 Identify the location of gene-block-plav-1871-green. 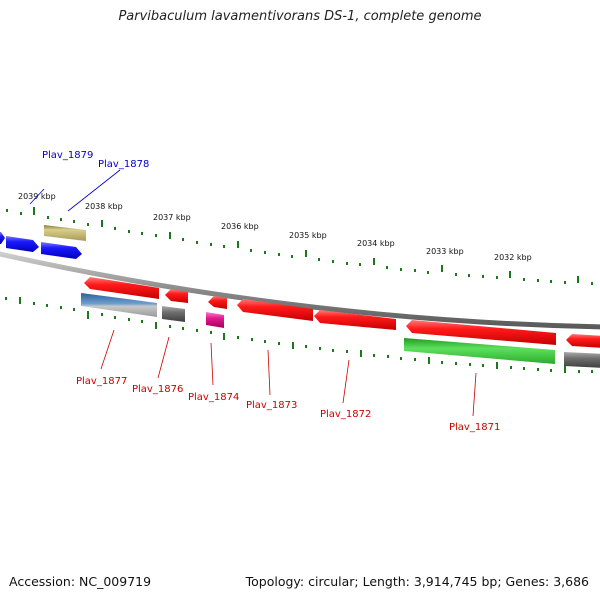
(479, 351).